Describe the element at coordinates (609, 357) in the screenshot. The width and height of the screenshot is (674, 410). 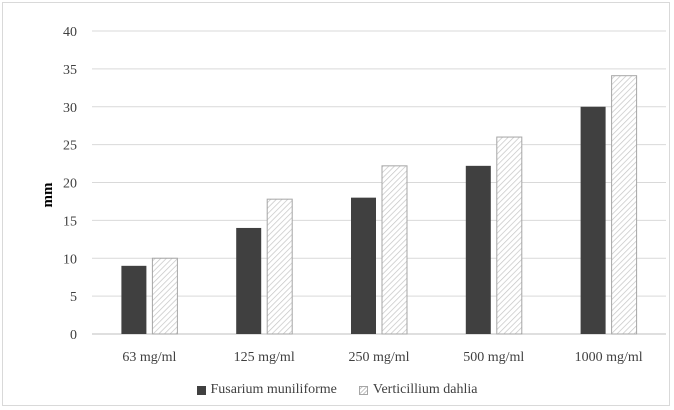
I see `x-tick-label: 1000 mg/ml` at that location.